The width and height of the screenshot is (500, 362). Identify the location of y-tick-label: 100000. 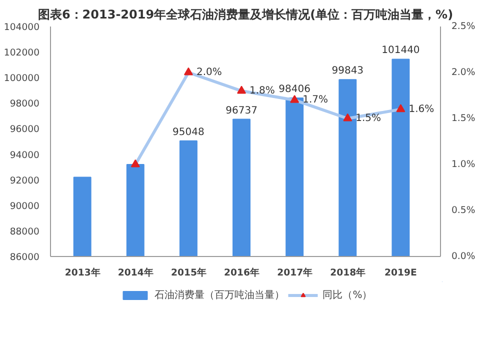
(22, 78).